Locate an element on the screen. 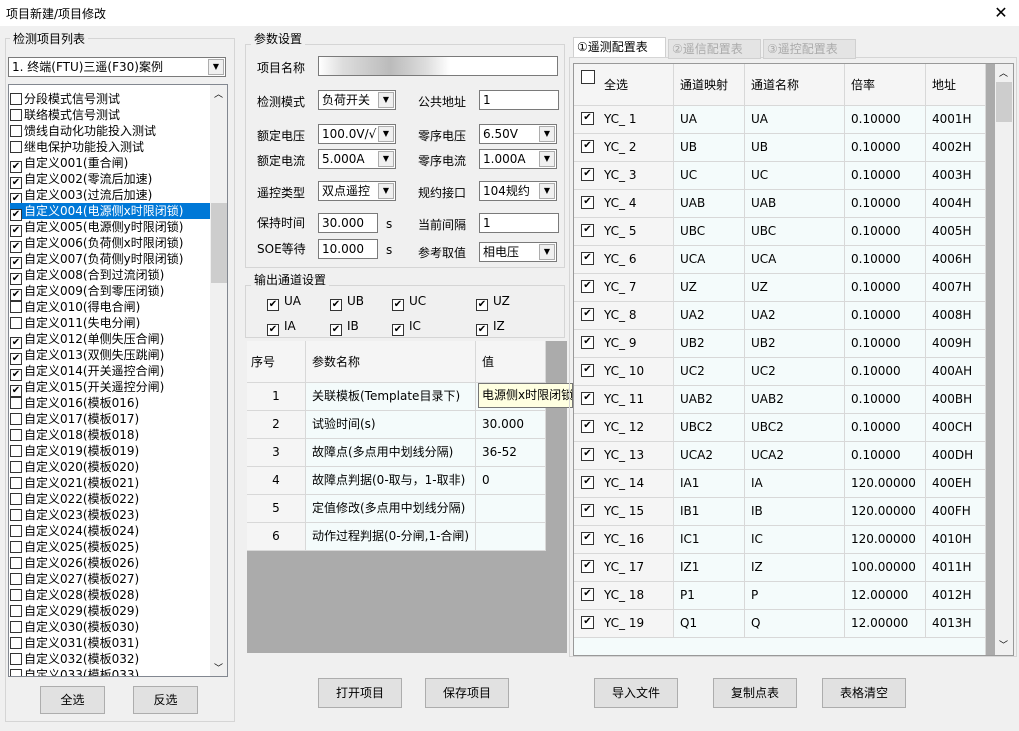  yc-cell: IC1 is located at coordinates (709, 540).